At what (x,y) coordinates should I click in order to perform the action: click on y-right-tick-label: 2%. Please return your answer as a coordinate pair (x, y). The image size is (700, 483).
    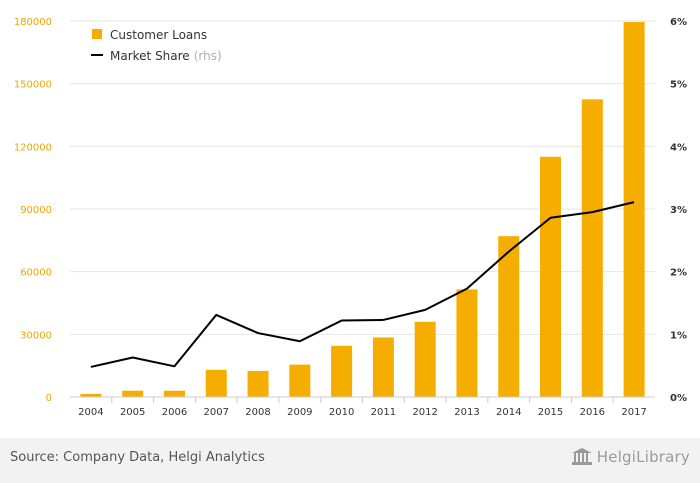
    Looking at the image, I should click on (678, 273).